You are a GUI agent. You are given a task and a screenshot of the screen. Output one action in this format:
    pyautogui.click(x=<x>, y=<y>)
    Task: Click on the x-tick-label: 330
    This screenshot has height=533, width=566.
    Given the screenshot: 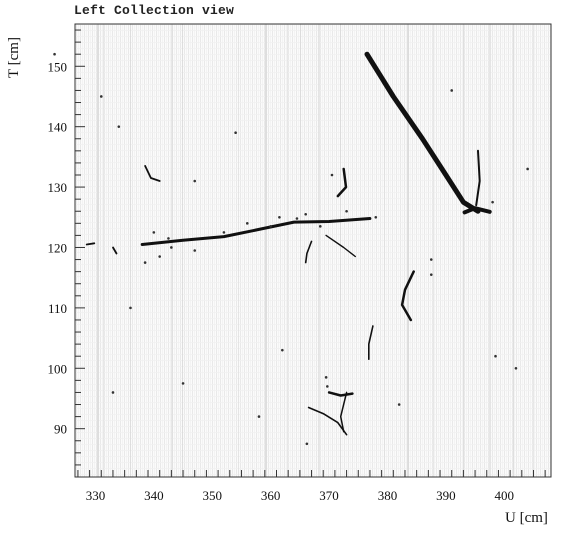 What is the action you would take?
    pyautogui.click(x=96, y=495)
    